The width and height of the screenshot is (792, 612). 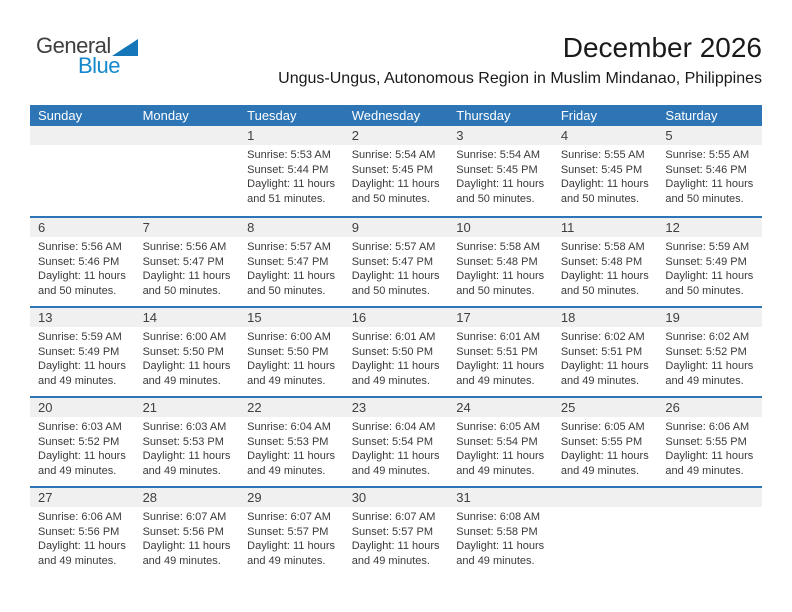 What do you see at coordinates (80, 517) in the screenshot?
I see `day-info-line: Sunrise: 6:06 AM` at bounding box center [80, 517].